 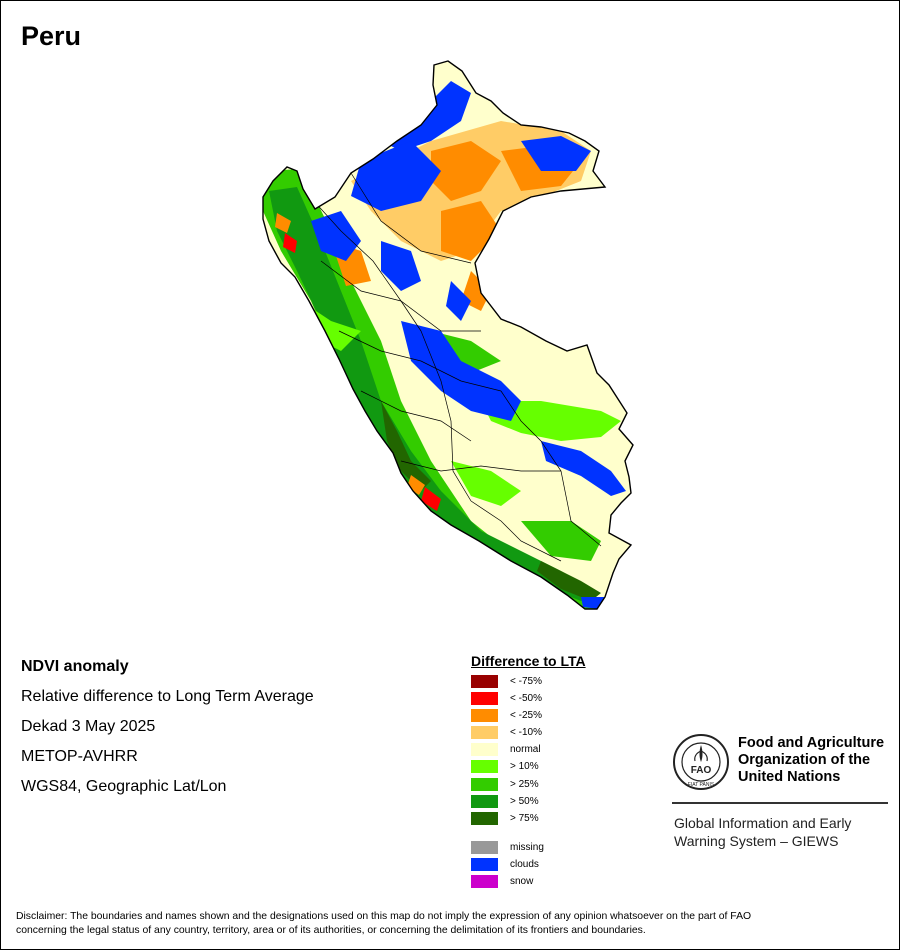 I want to click on anomaly-patch-wet-light, so click(x=486, y=483).